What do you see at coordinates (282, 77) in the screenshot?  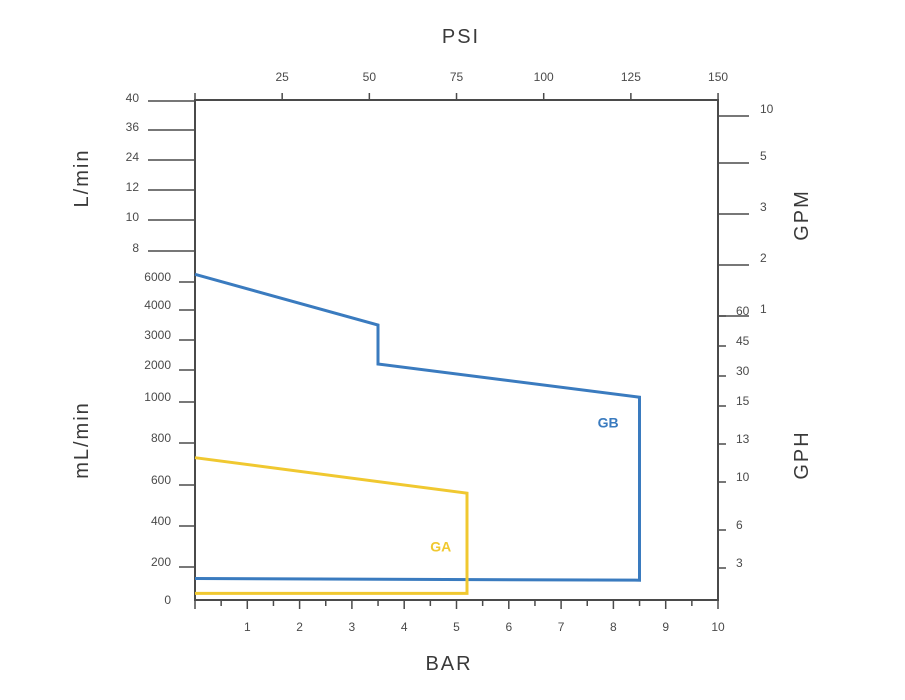 I see `top-tick-label: 25` at bounding box center [282, 77].